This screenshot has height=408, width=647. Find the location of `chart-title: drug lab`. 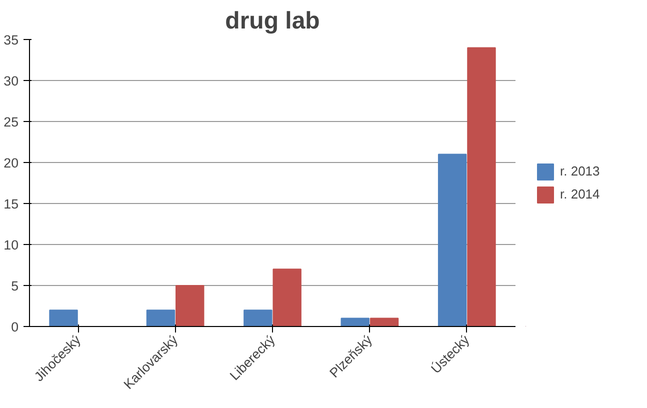

chart-title: drug lab is located at coordinates (272, 21).